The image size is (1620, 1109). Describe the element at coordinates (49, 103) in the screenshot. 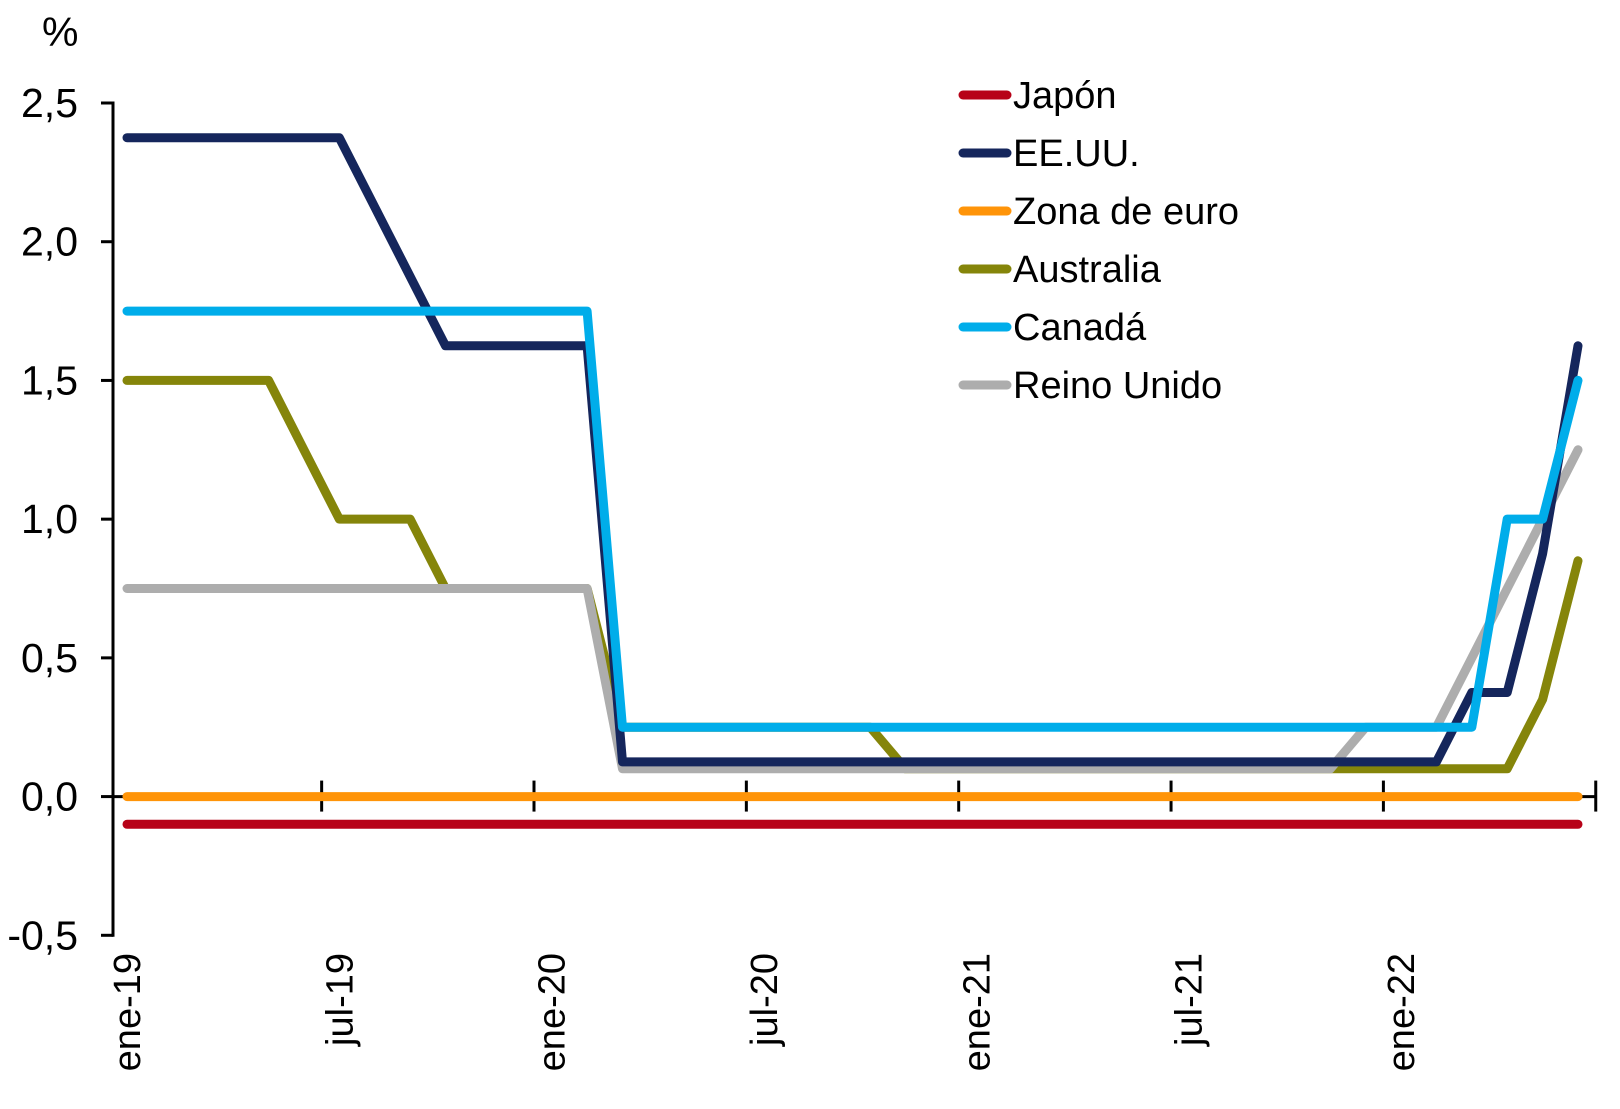

I see `y-tick-label: 2,5` at that location.